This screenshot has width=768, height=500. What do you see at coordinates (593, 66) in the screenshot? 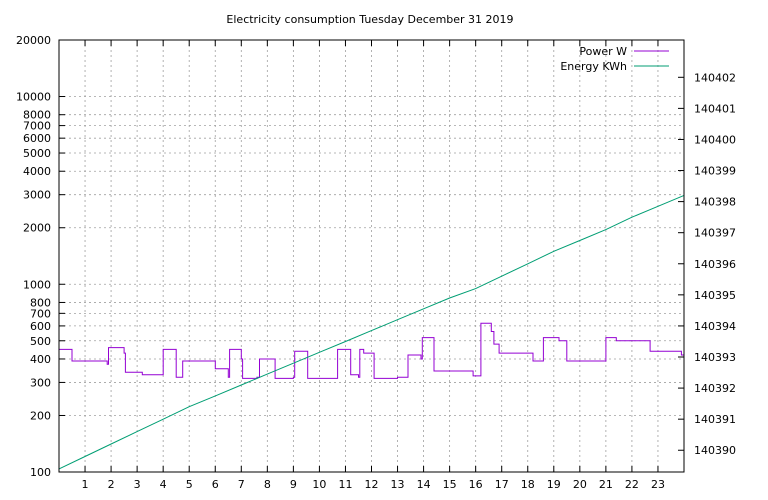
I see `legend-label: Energy KWh` at bounding box center [593, 66].